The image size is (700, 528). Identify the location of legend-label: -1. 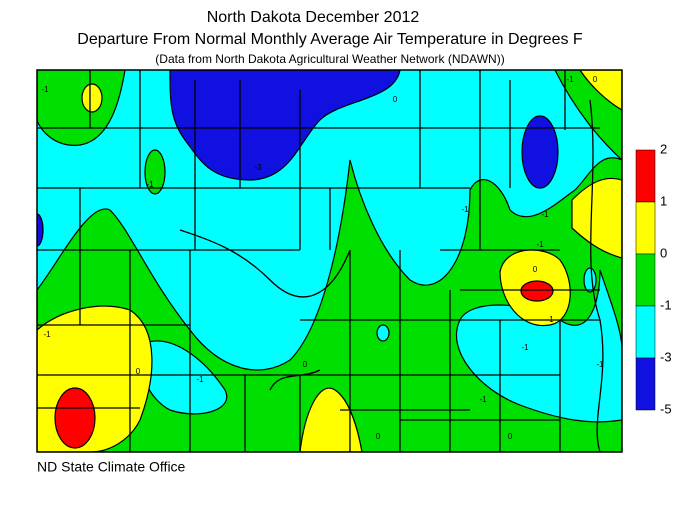
(666, 304).